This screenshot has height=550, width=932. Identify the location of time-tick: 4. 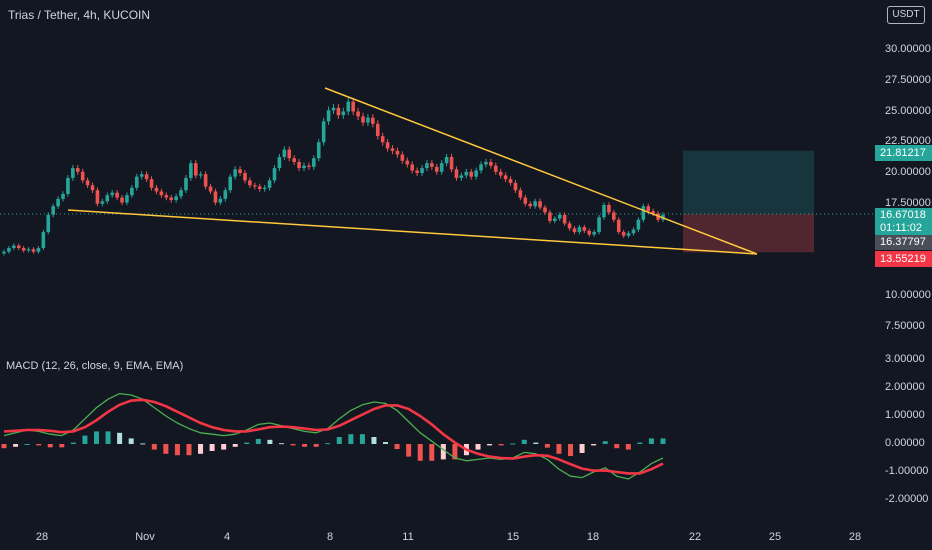
(227, 537).